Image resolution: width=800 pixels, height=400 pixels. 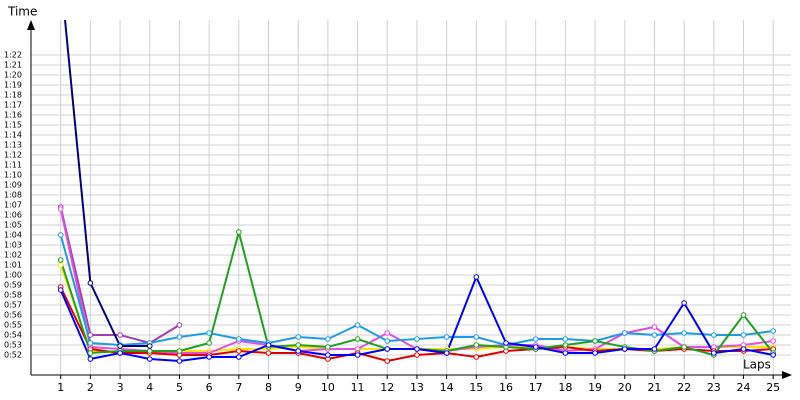 What do you see at coordinates (13, 85) in the screenshot?
I see `y-tick-label: 1:19` at bounding box center [13, 85].